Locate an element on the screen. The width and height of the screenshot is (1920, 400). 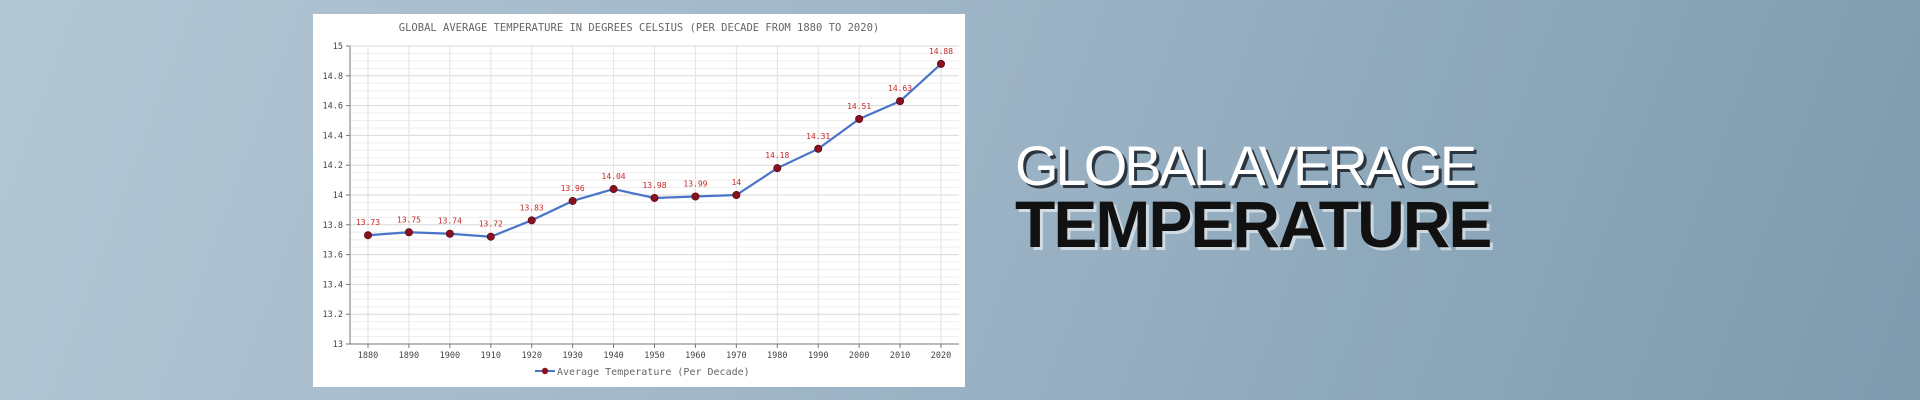
y-tick-label: 13.8 is located at coordinates (333, 226).